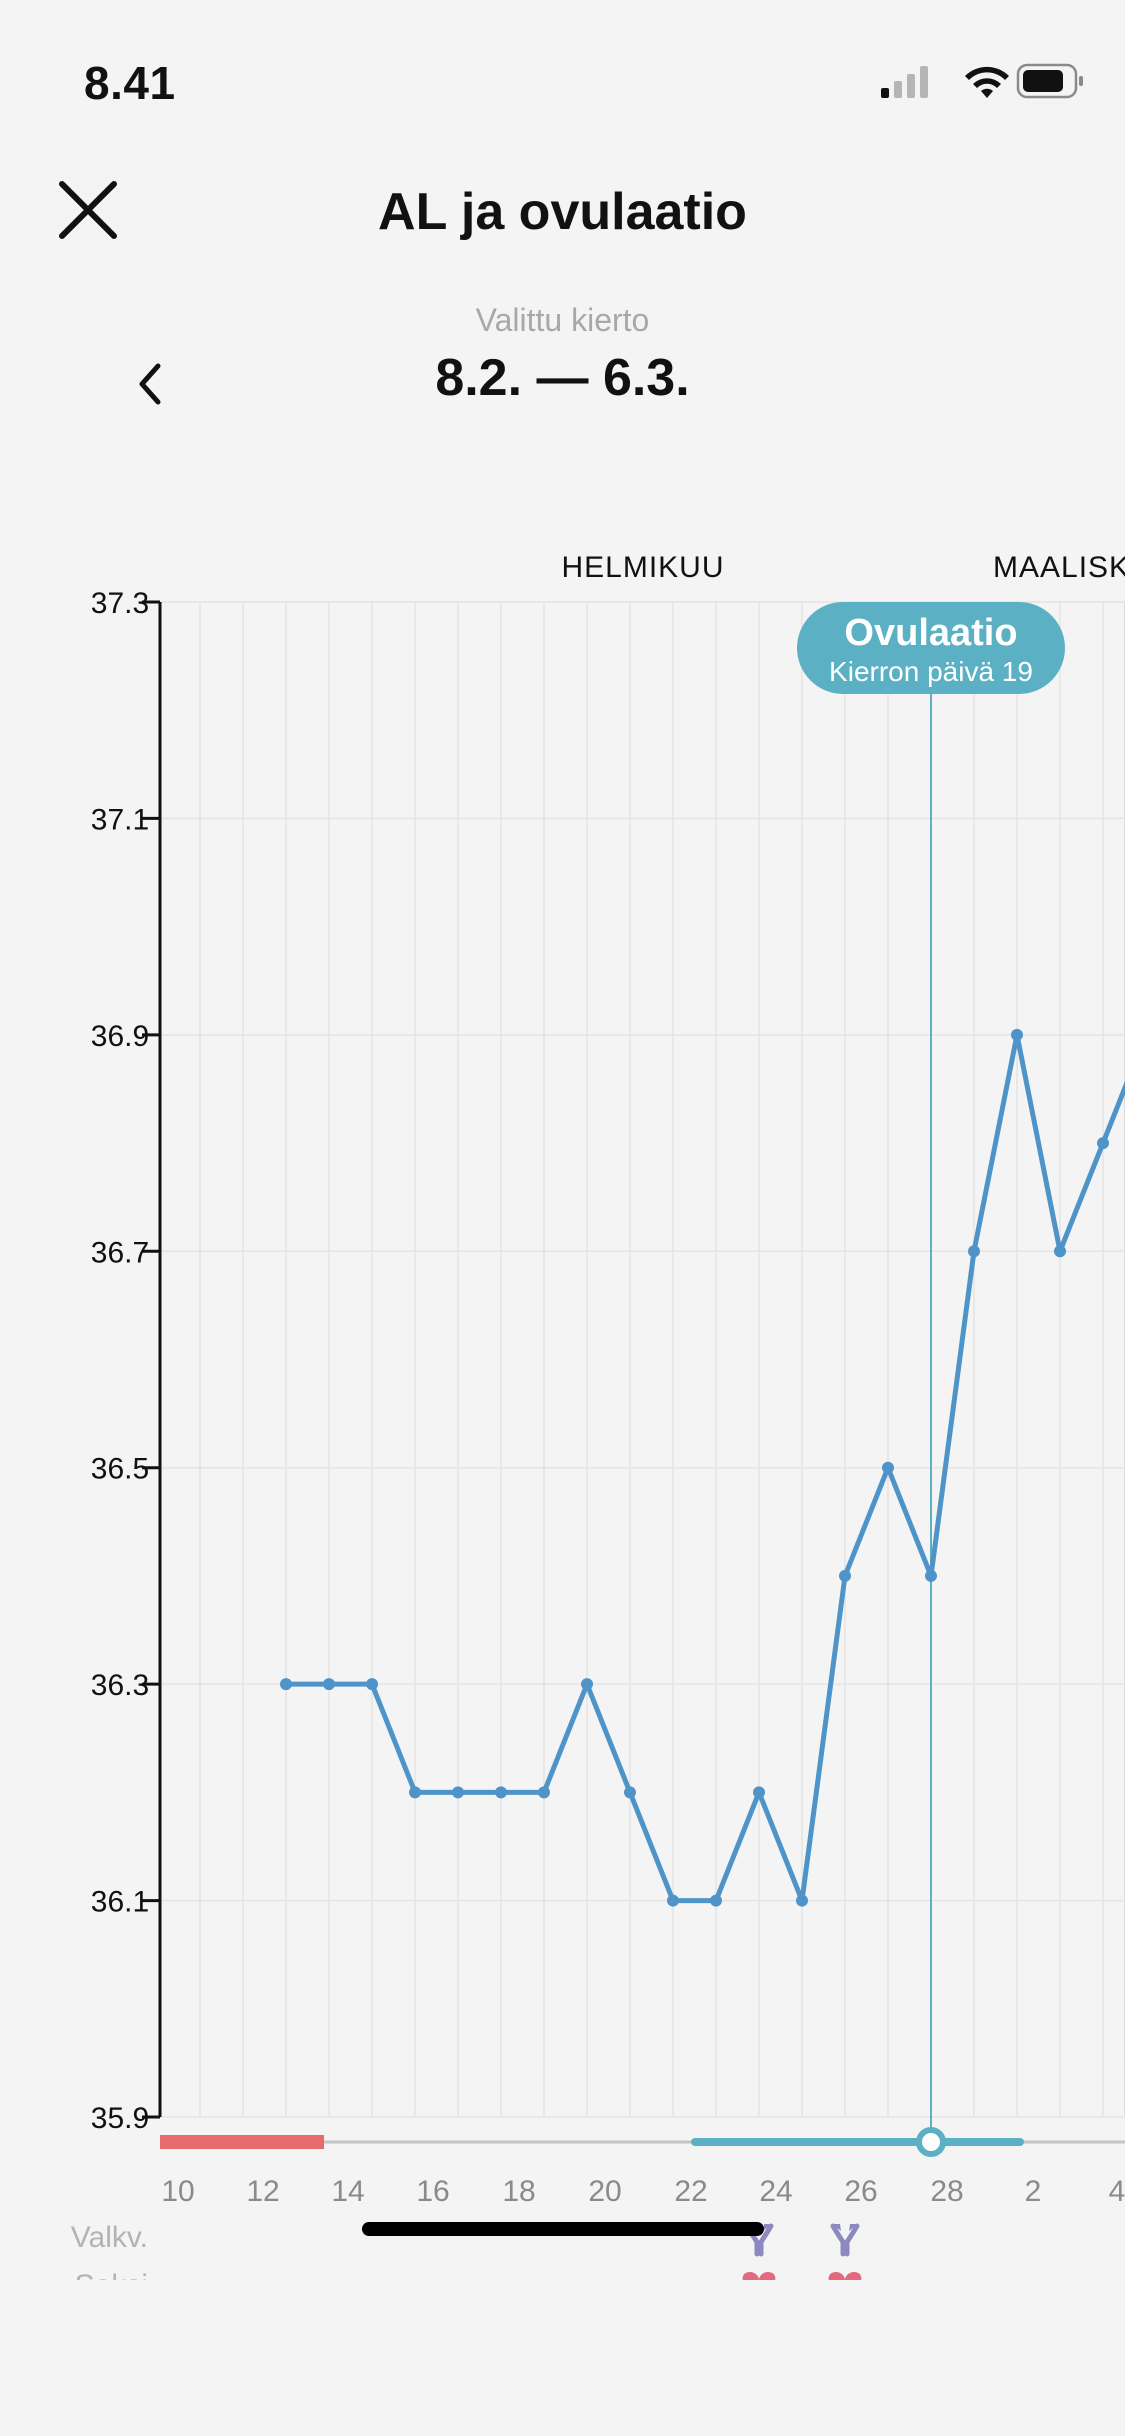 The width and height of the screenshot is (1125, 2436). What do you see at coordinates (120, 1685) in the screenshot?
I see `y-tick-label: 36.3` at bounding box center [120, 1685].